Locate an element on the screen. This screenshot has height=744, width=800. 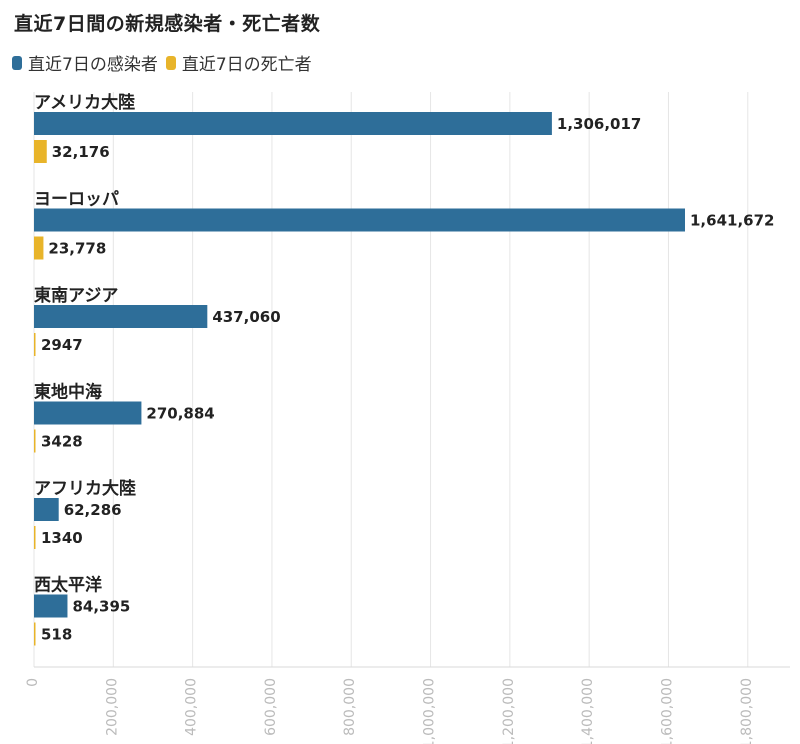
value-label-infections: 84,395 is located at coordinates (101, 607).